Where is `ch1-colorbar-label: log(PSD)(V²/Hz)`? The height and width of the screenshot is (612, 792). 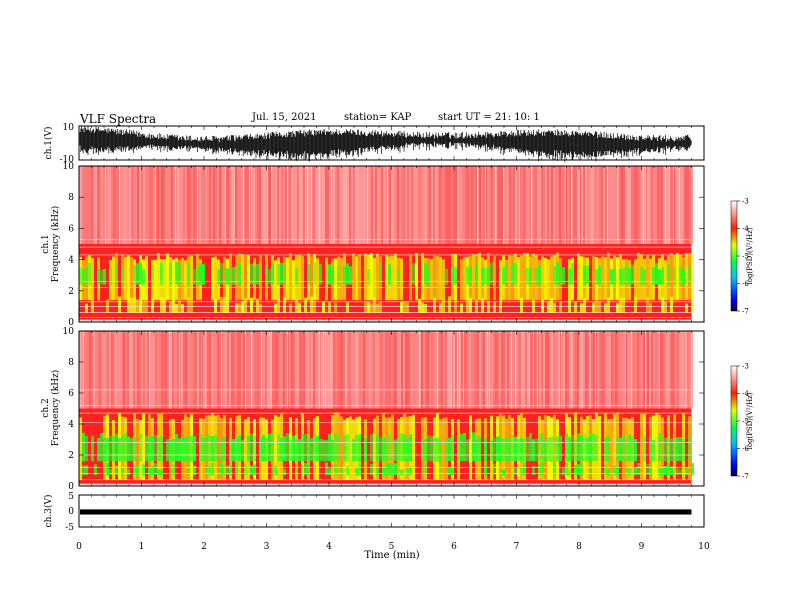 ch1-colorbar-label: log(PSD)(V²/Hz) is located at coordinates (750, 255).